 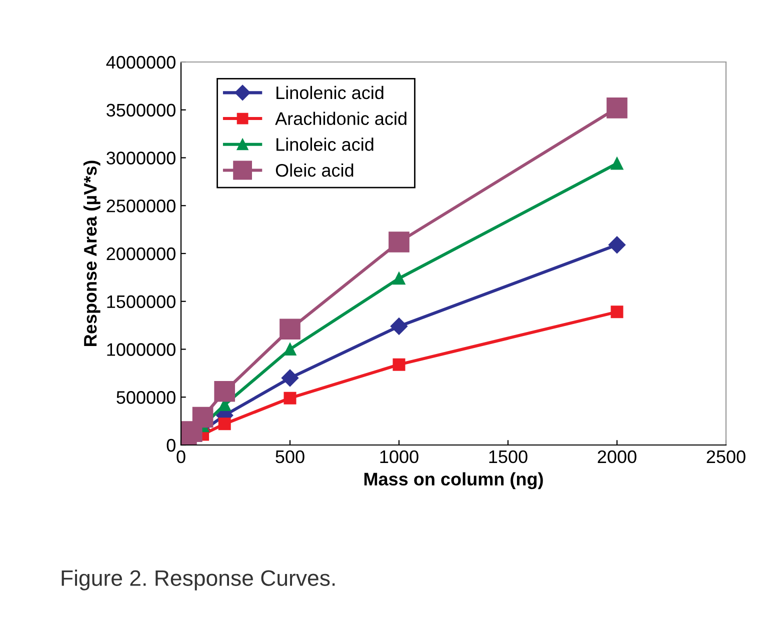 I want to click on x-tick-label: 1500, so click(x=508, y=457).